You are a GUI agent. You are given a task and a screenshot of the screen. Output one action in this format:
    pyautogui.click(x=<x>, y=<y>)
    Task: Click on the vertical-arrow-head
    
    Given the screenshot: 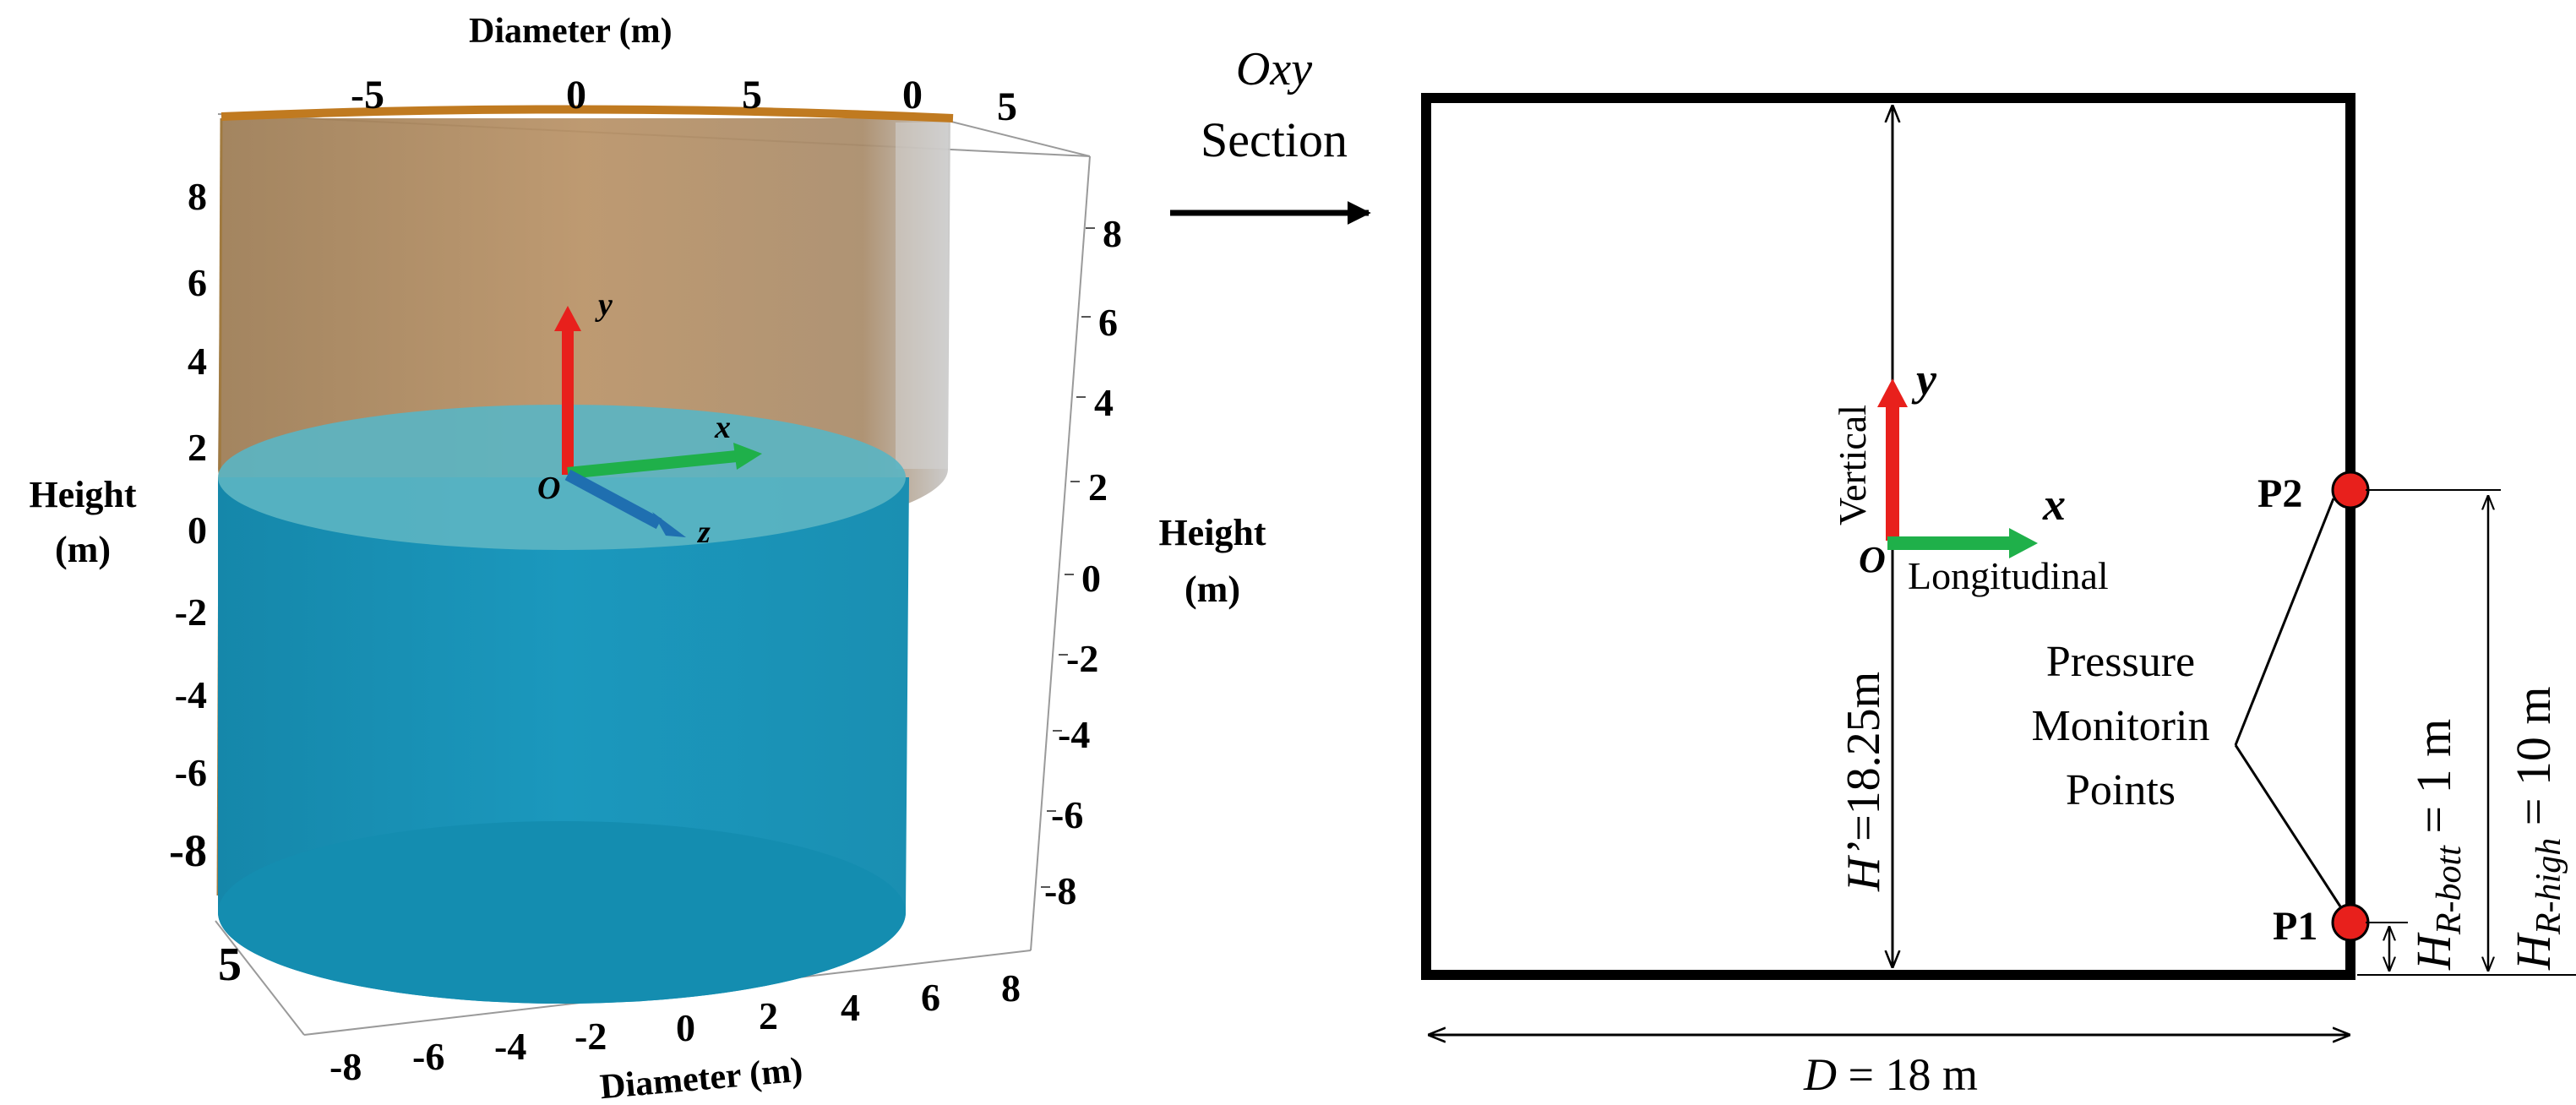 What is the action you would take?
    pyautogui.click(x=1893, y=392)
    